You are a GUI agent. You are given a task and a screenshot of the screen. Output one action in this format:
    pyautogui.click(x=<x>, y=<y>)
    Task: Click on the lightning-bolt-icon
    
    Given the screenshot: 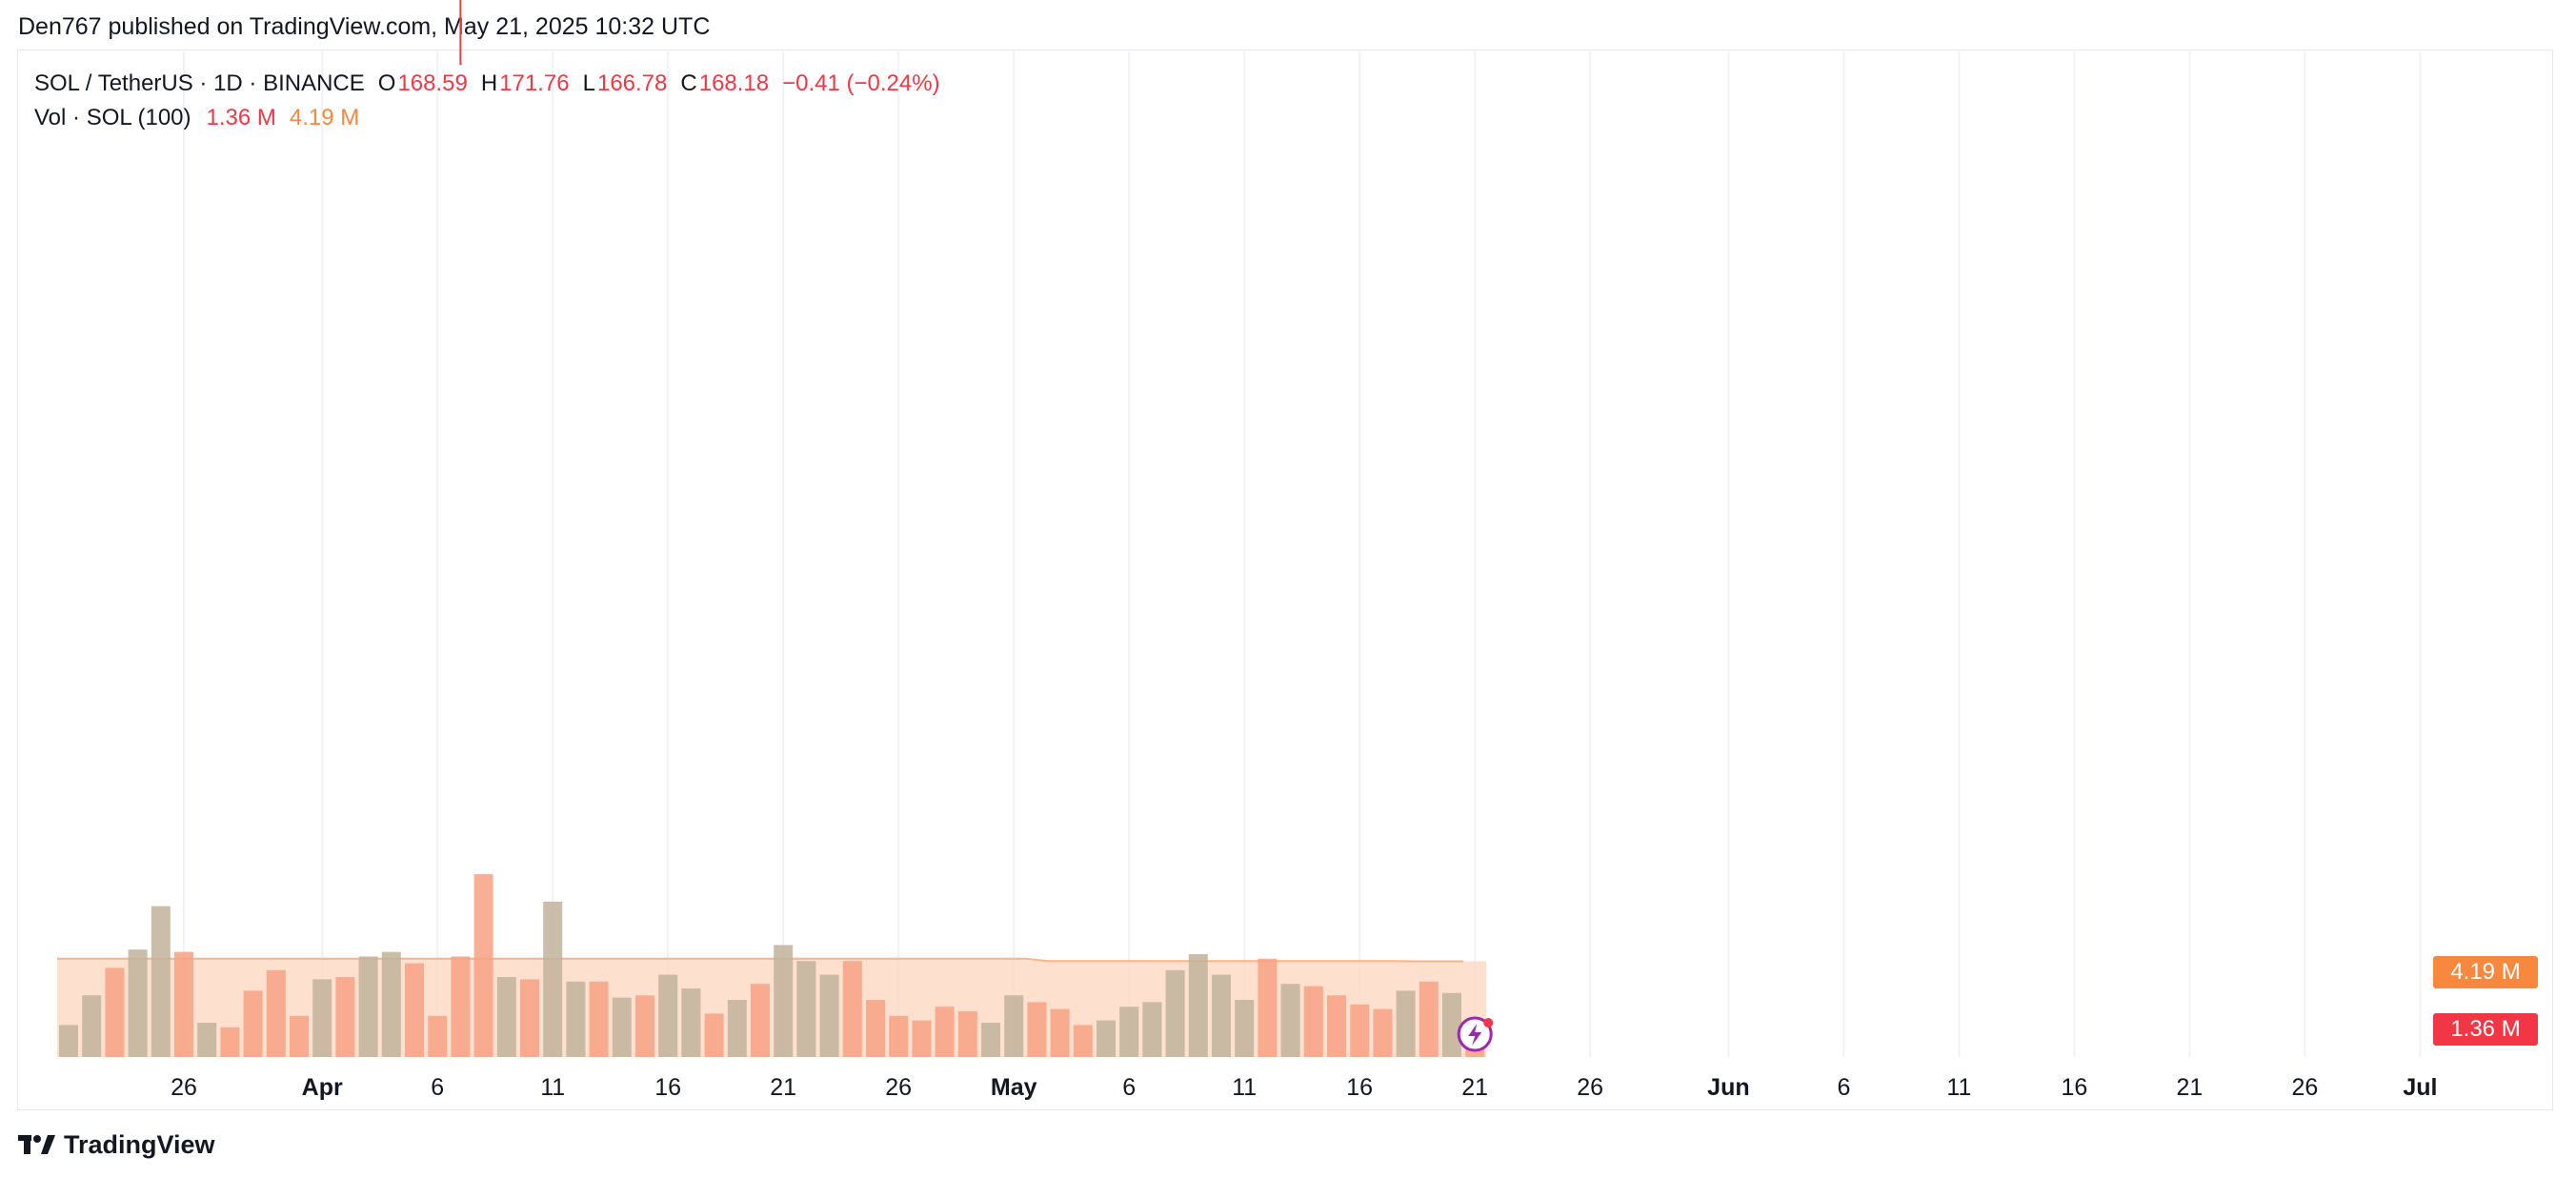 What is the action you would take?
    pyautogui.click(x=1475, y=1035)
    